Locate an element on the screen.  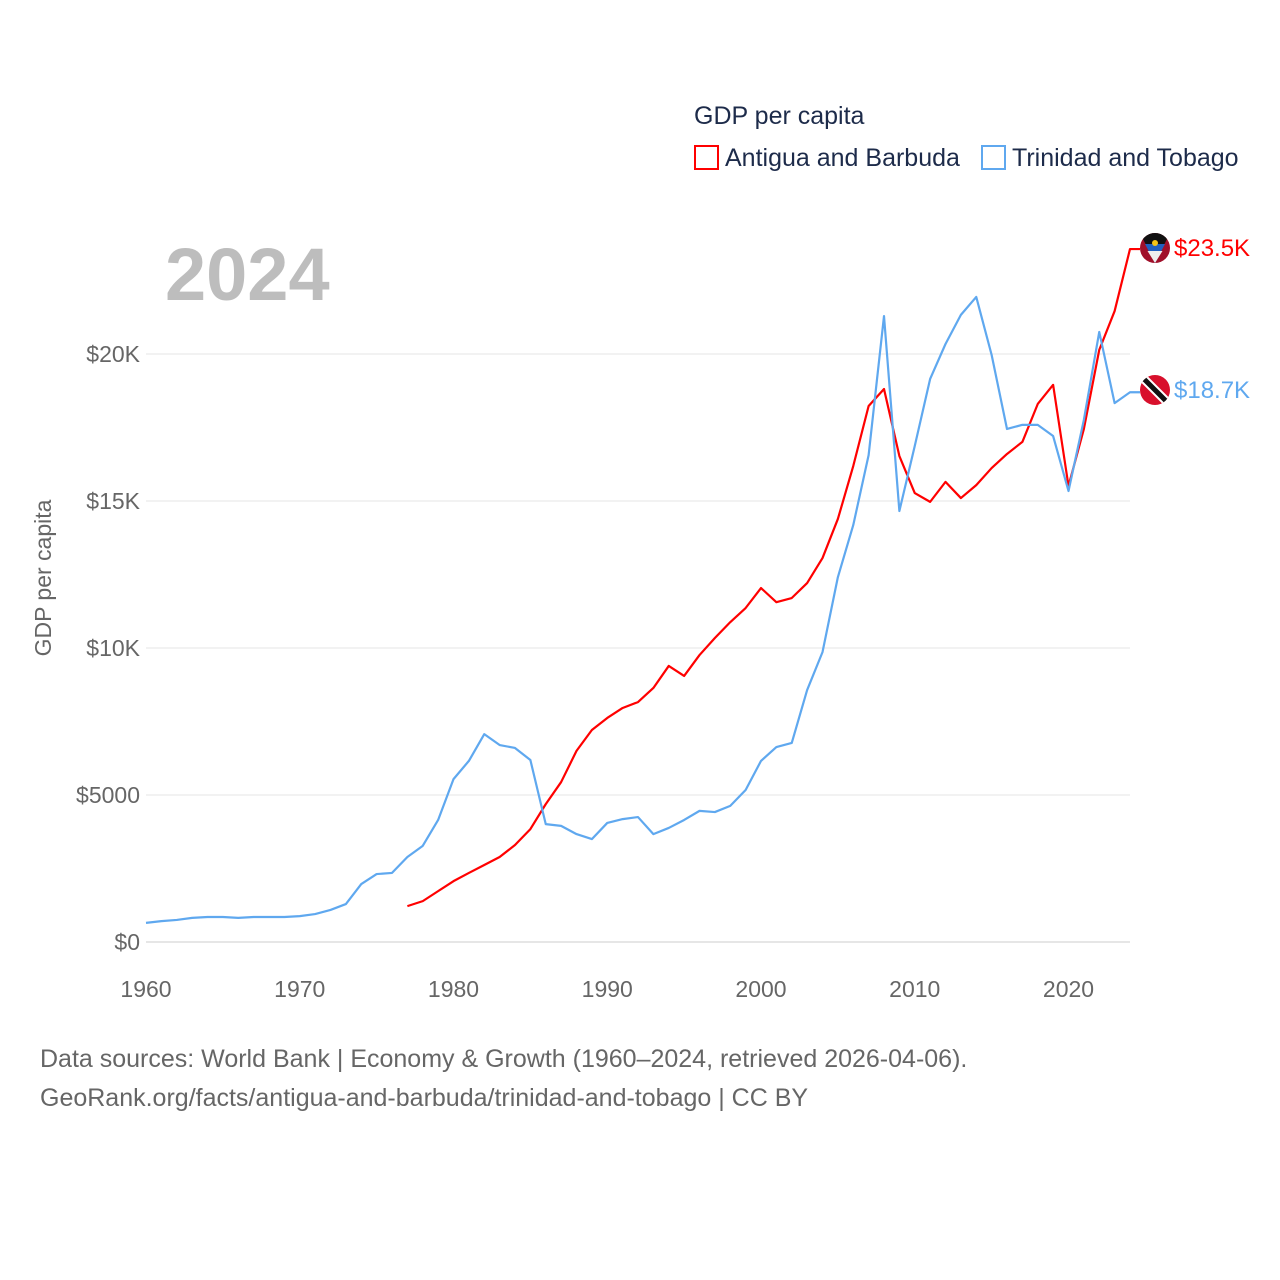
end-label-trinidad: $18.7K is located at coordinates (1212, 390).